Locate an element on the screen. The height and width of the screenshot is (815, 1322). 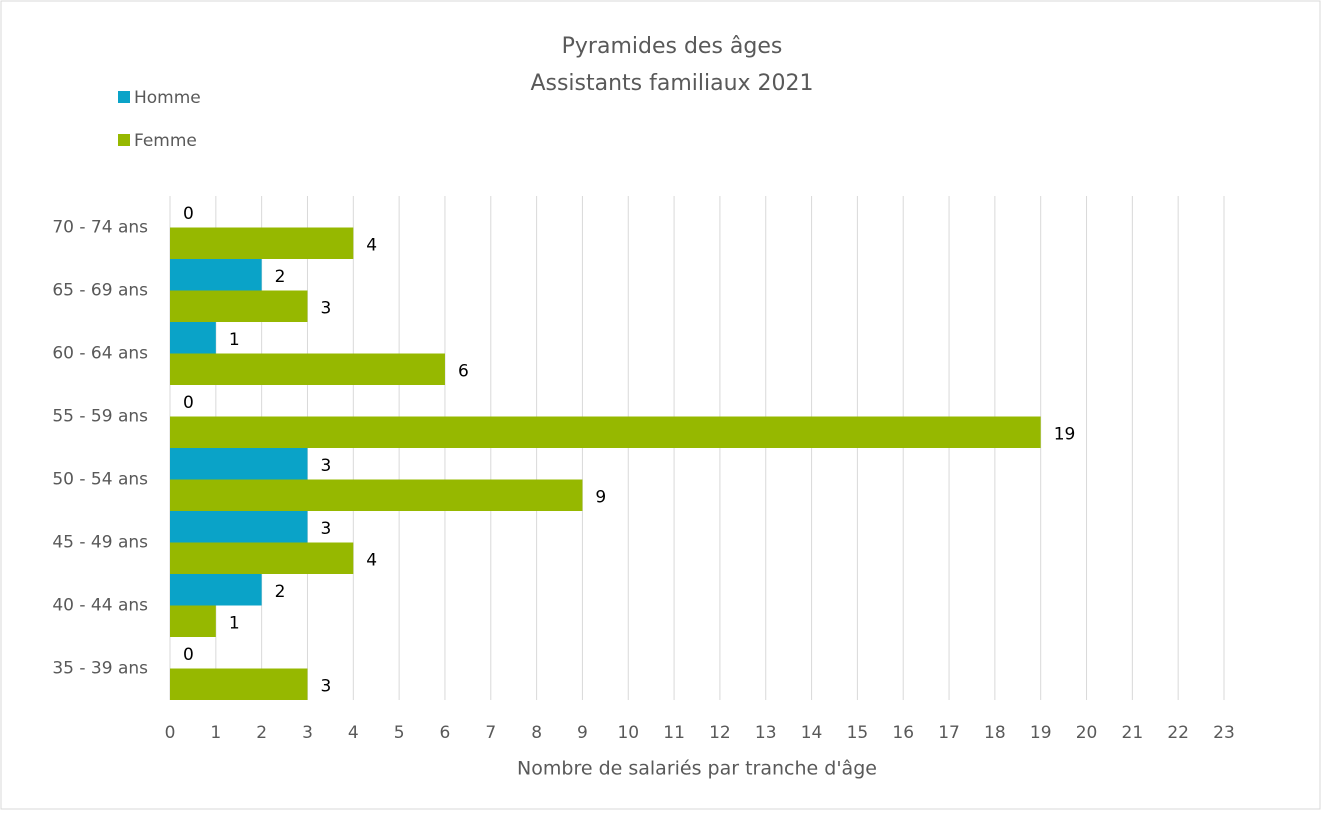
data-label: 9 is located at coordinates (600, 497).